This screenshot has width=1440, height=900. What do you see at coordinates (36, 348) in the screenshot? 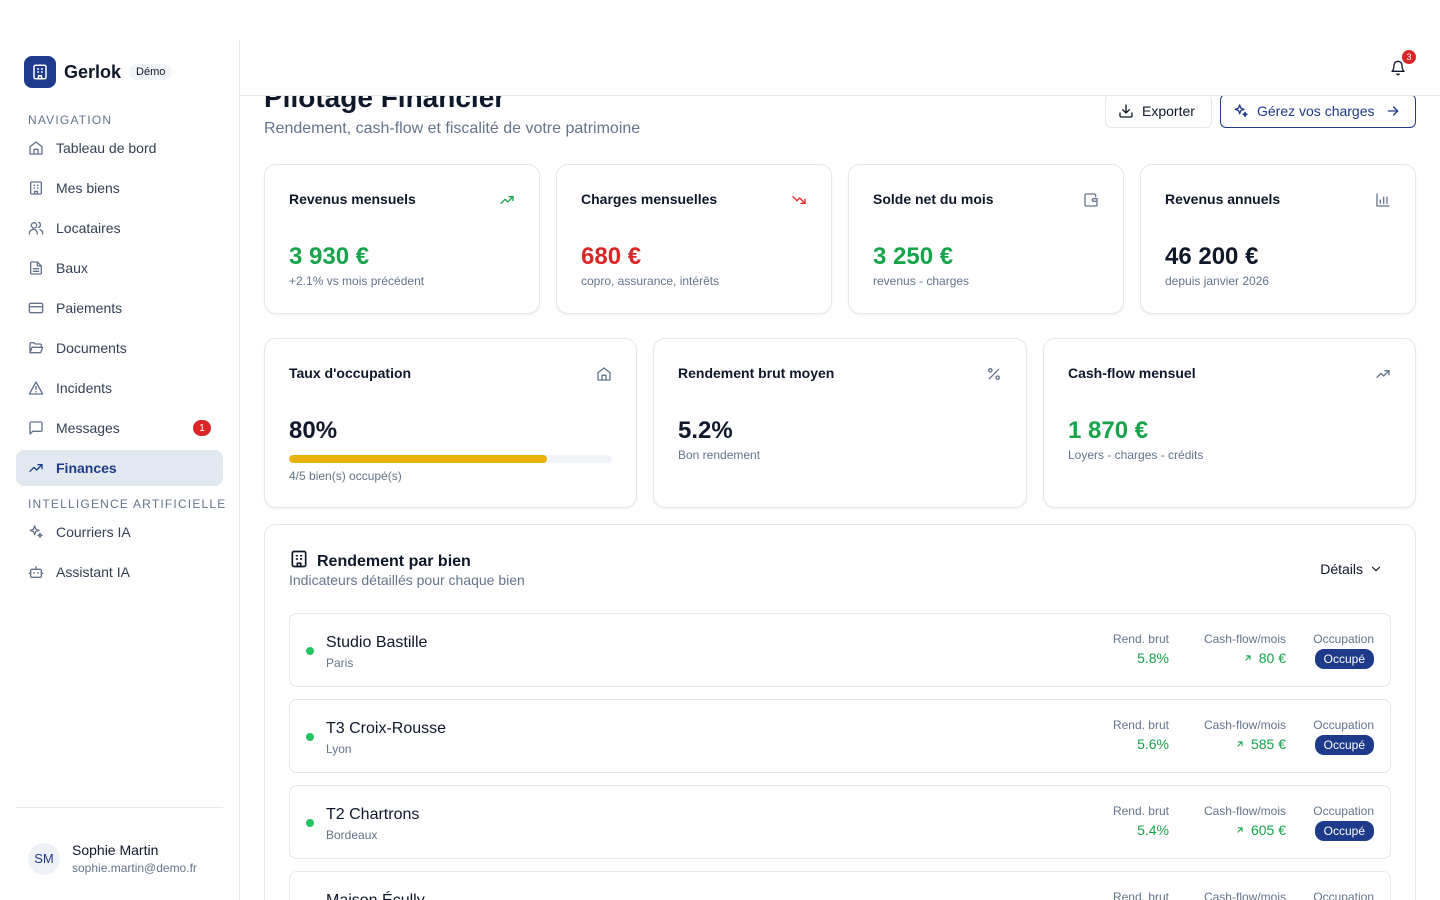
I see `folder-open-icon` at bounding box center [36, 348].